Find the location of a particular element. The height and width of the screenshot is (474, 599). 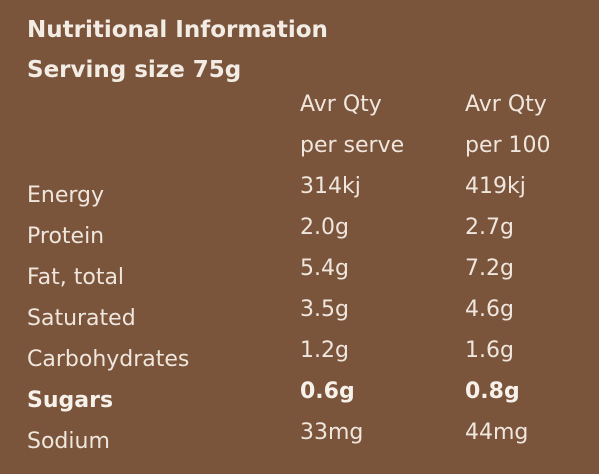

table-row-energy: Energy 314kj 419kj is located at coordinates (313, 194).